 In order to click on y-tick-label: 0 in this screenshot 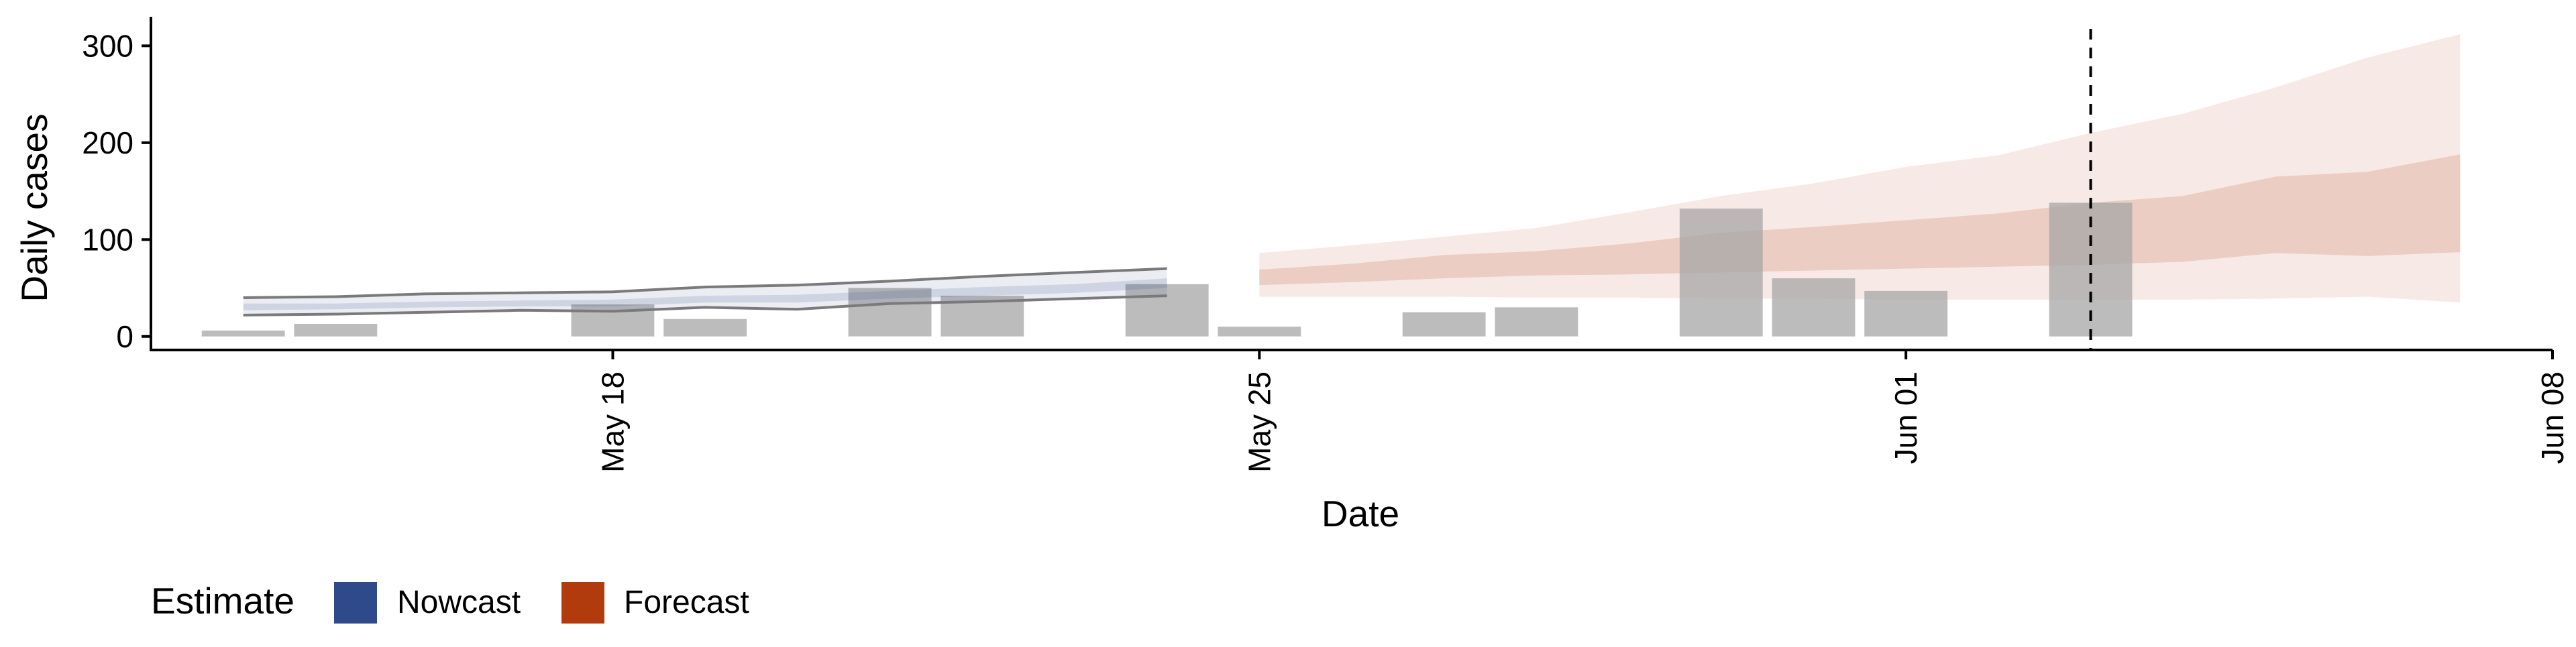, I will do `click(124, 336)`.